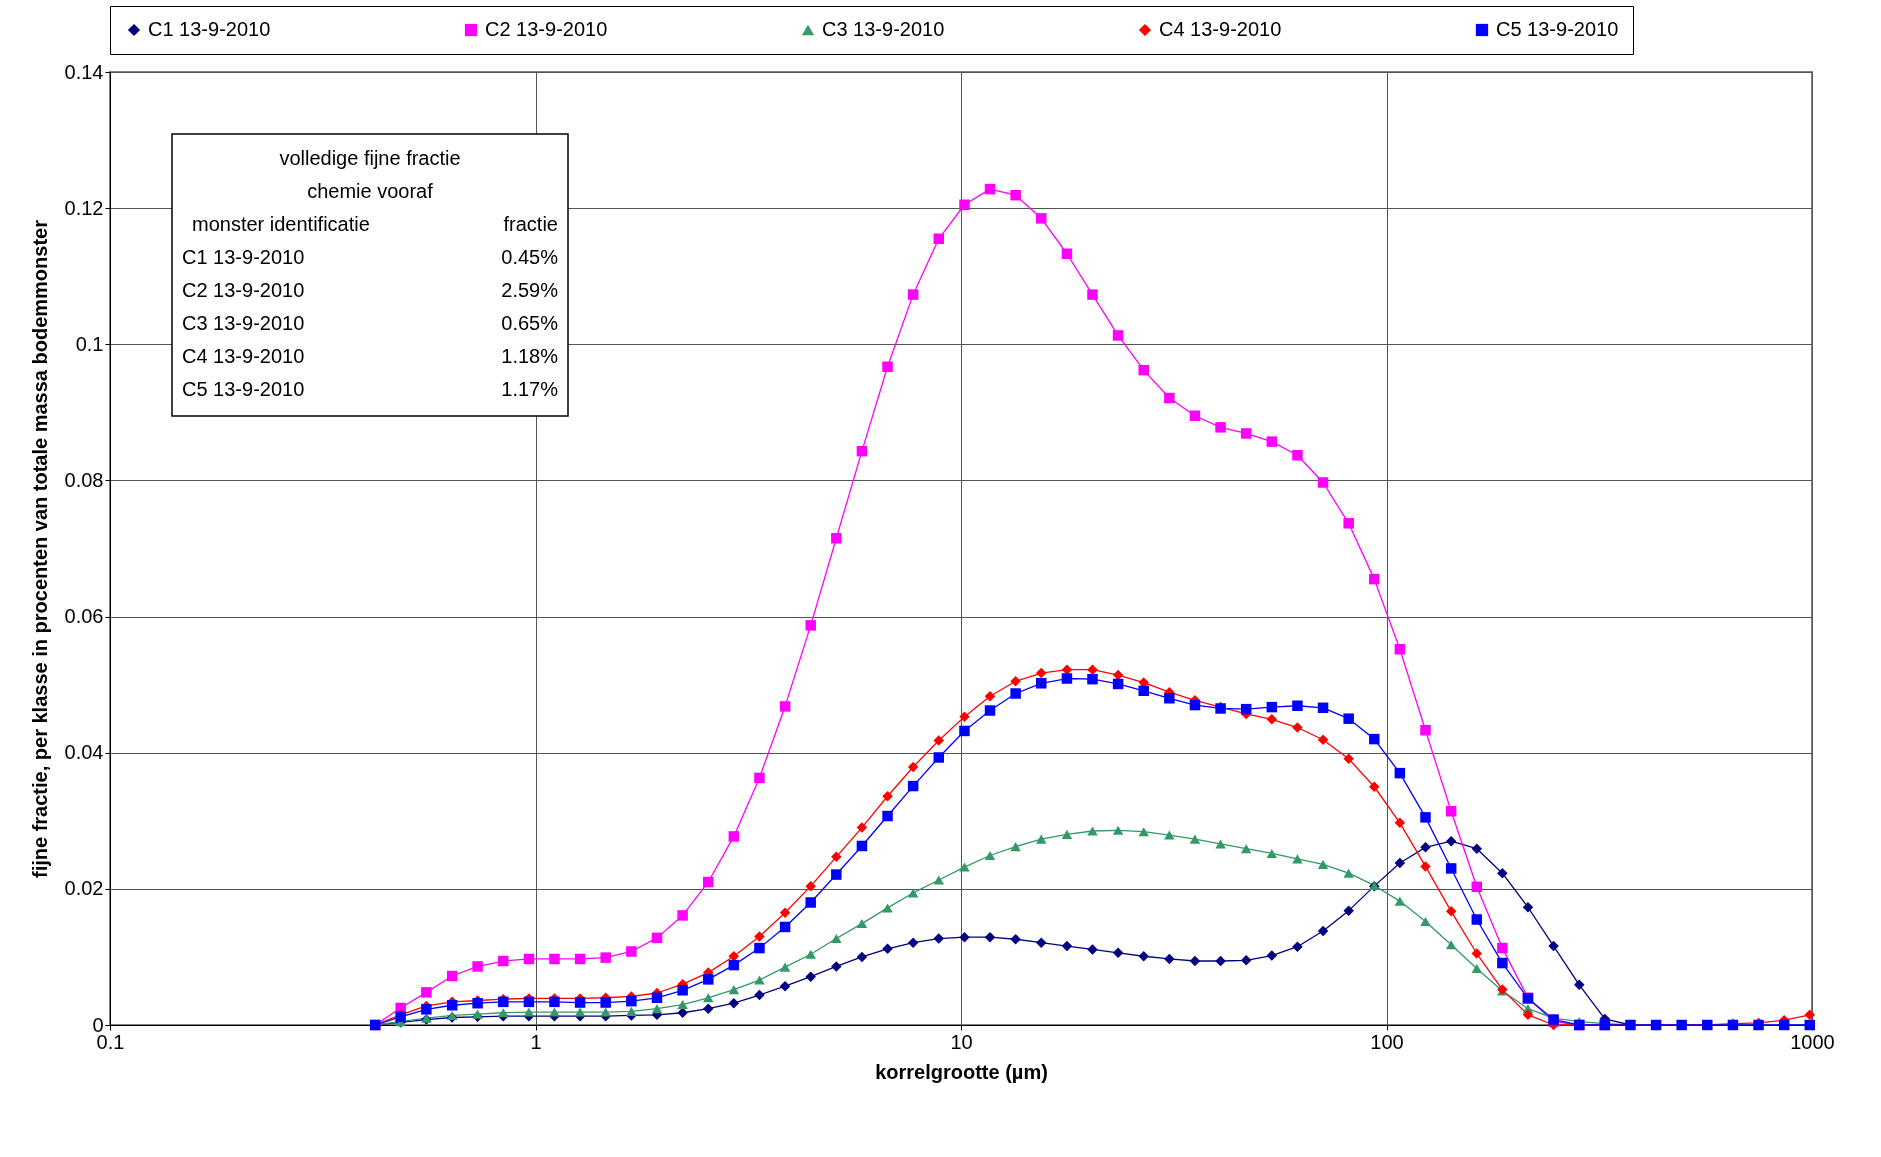 The width and height of the screenshot is (1881, 1157). I want to click on y-tick-label: 0.06, so click(84, 616).